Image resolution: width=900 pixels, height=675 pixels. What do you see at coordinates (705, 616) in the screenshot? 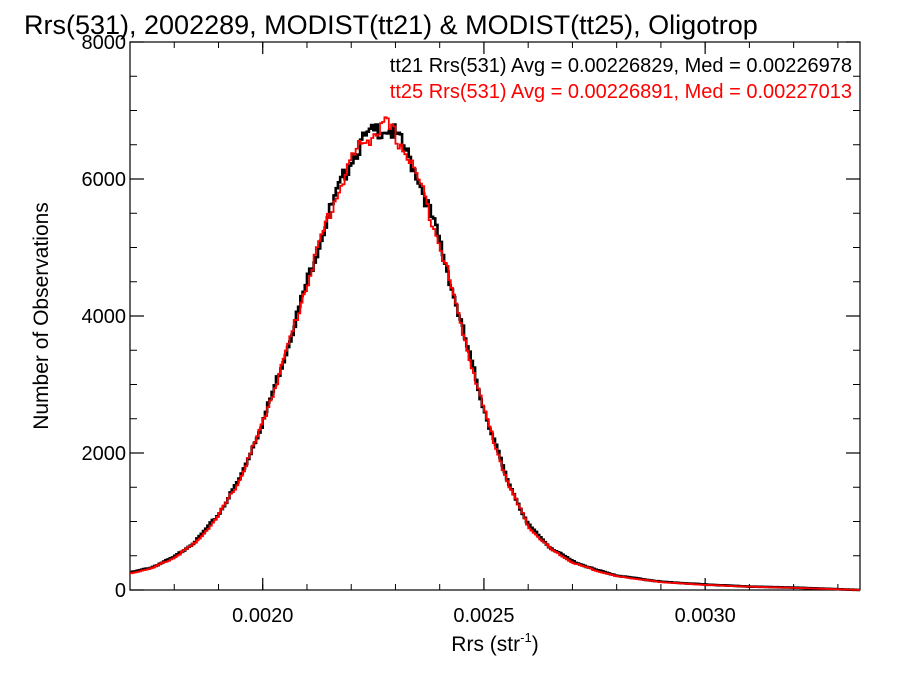
I see `x-tick-label: 0.0030` at bounding box center [705, 616].